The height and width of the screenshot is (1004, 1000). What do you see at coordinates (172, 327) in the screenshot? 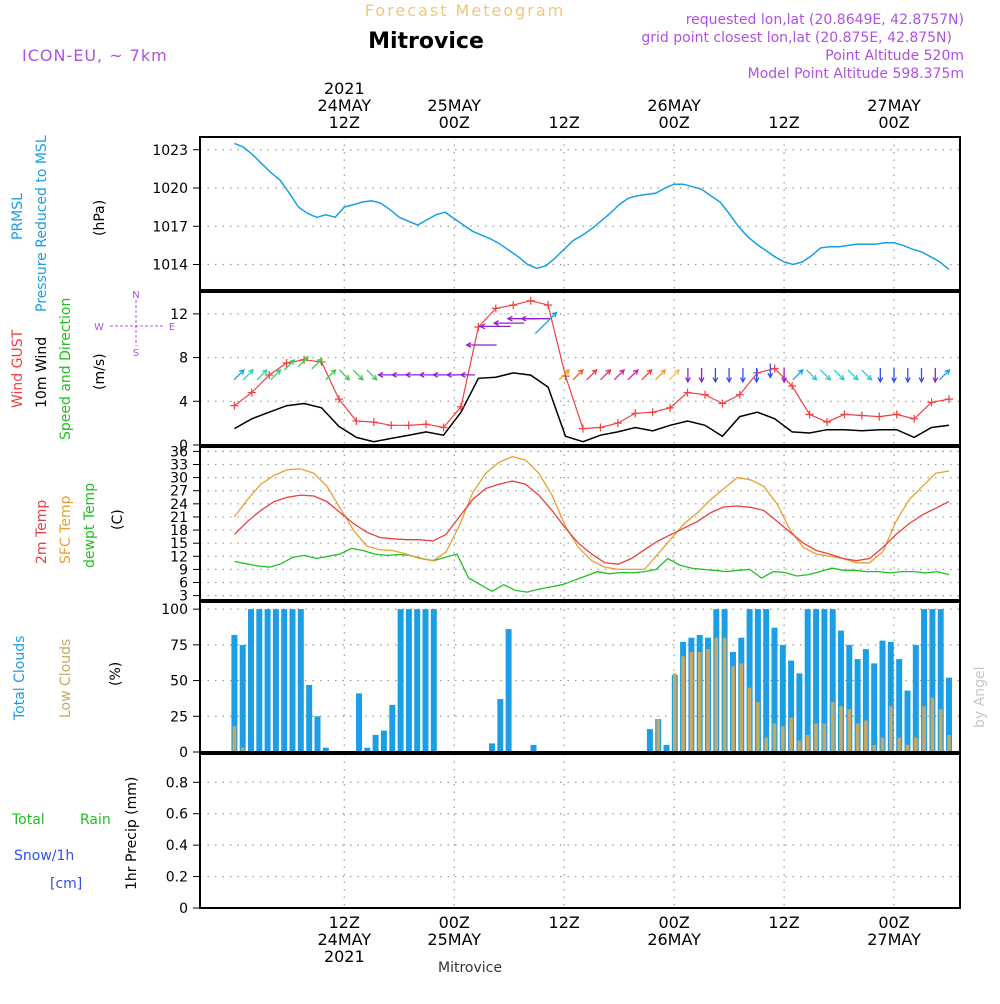
I see `compass-e: E` at bounding box center [172, 327].